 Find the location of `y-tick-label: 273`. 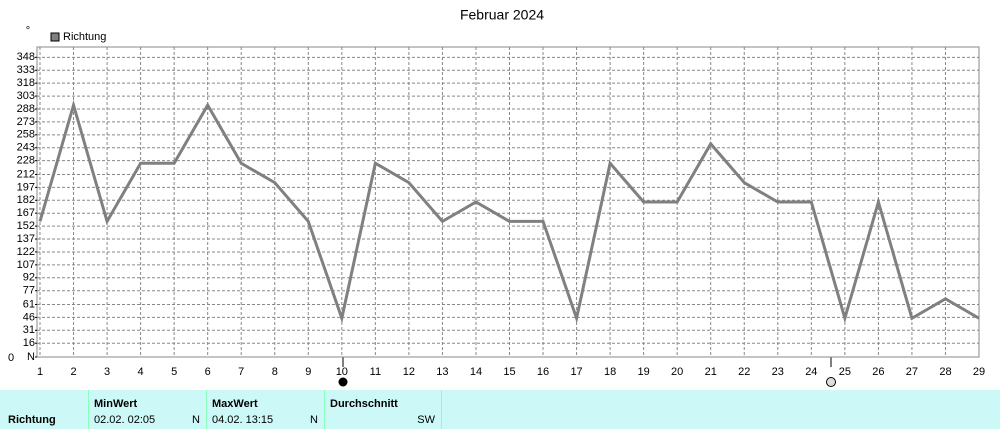

y-tick-label: 273 is located at coordinates (26, 122).